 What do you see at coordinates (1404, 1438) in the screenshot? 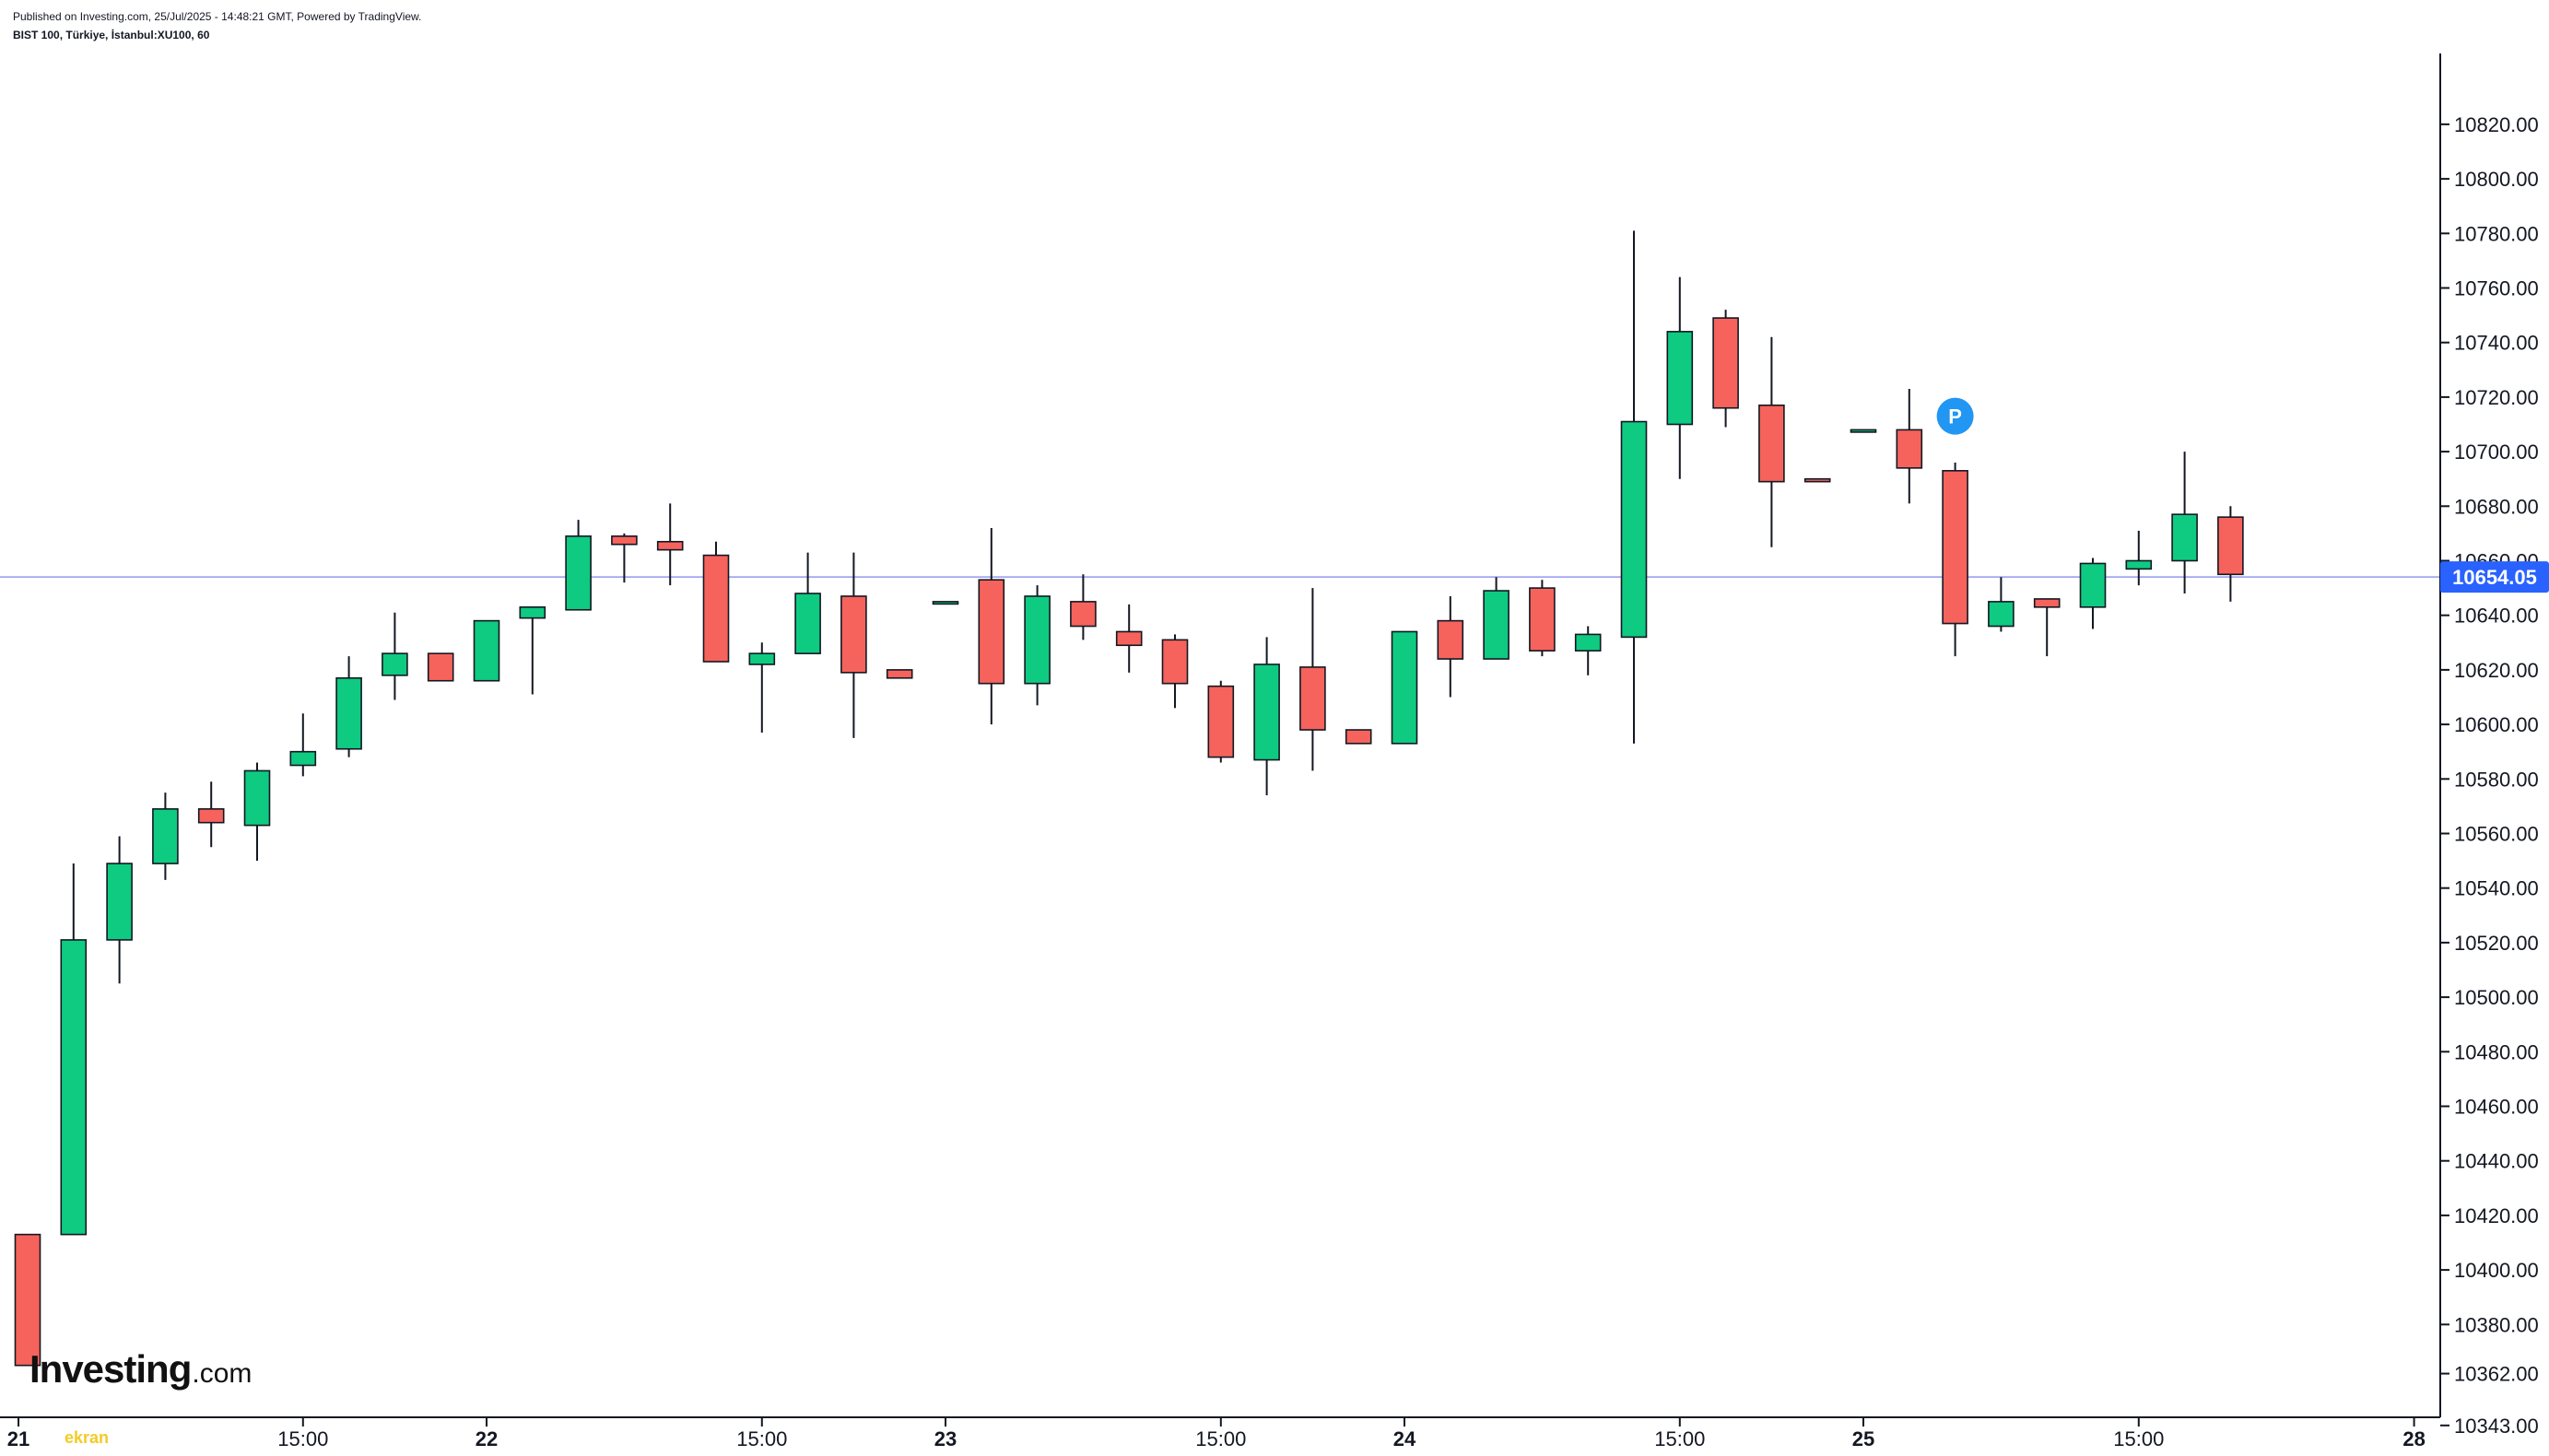
I see `x-tick-label: 24` at bounding box center [1404, 1438].